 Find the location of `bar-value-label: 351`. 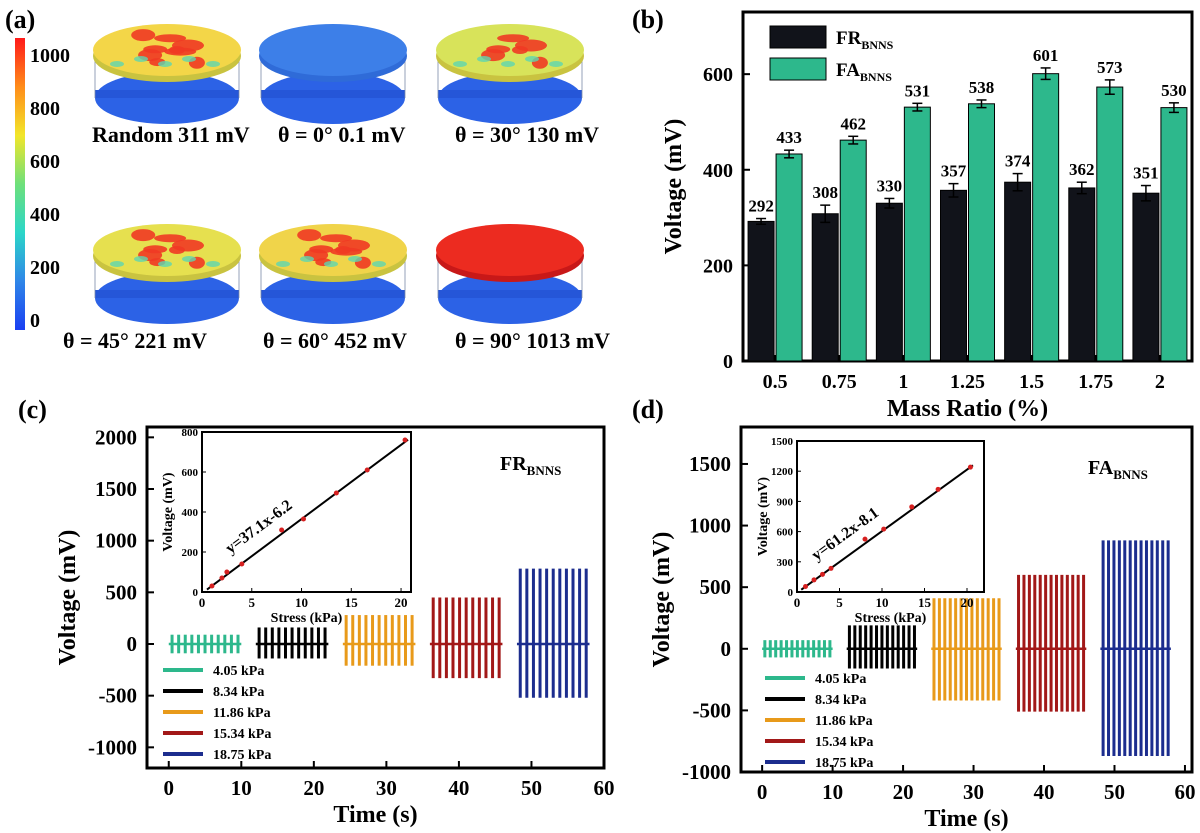

bar-value-label: 351 is located at coordinates (1146, 173).